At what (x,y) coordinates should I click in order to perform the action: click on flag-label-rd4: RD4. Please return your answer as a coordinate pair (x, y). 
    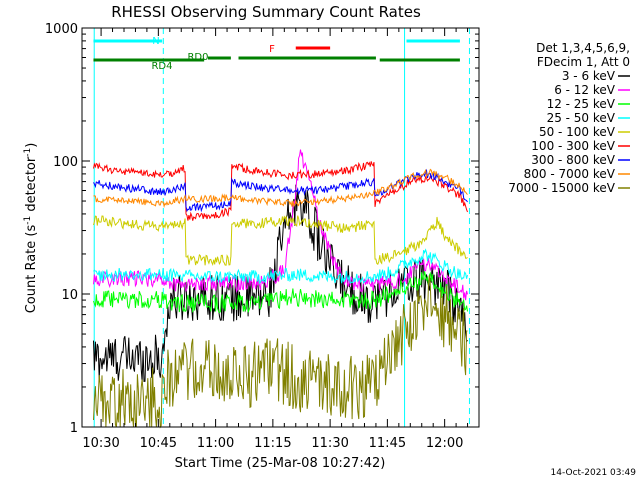
    Looking at the image, I should click on (161, 66).